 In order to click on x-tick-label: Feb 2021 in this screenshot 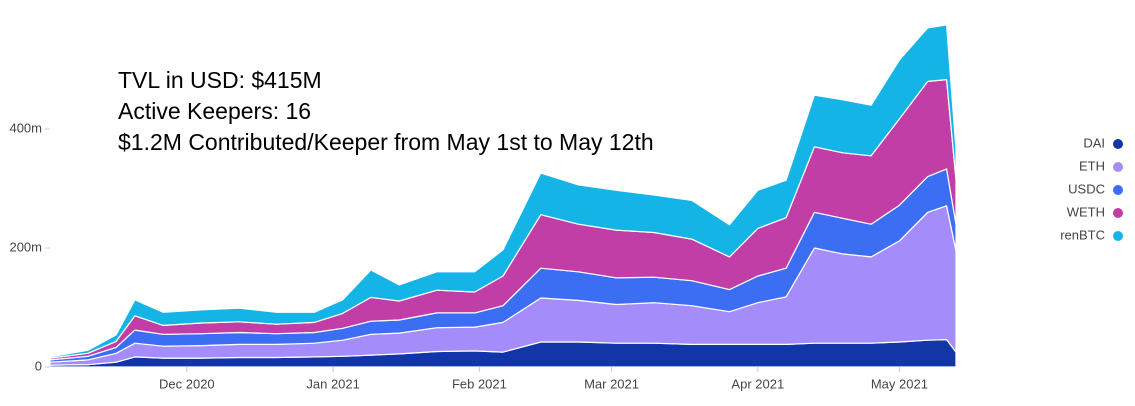, I will do `click(479, 383)`.